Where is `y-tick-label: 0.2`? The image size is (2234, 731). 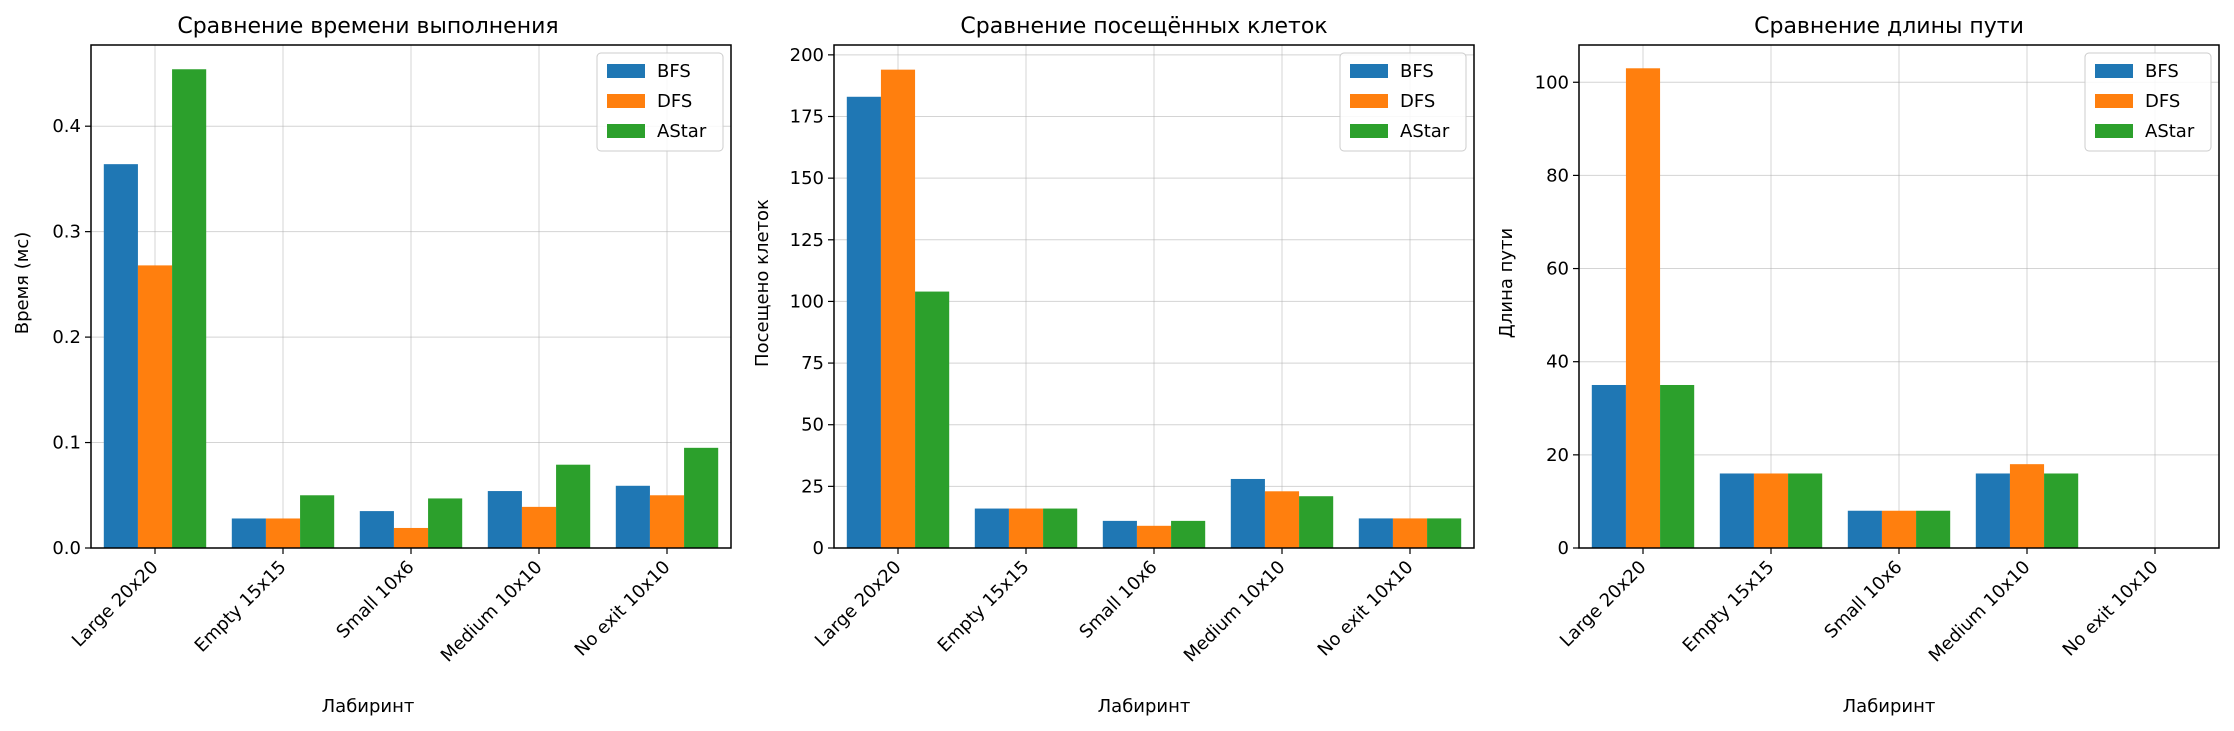 y-tick-label: 0.2 is located at coordinates (66, 337).